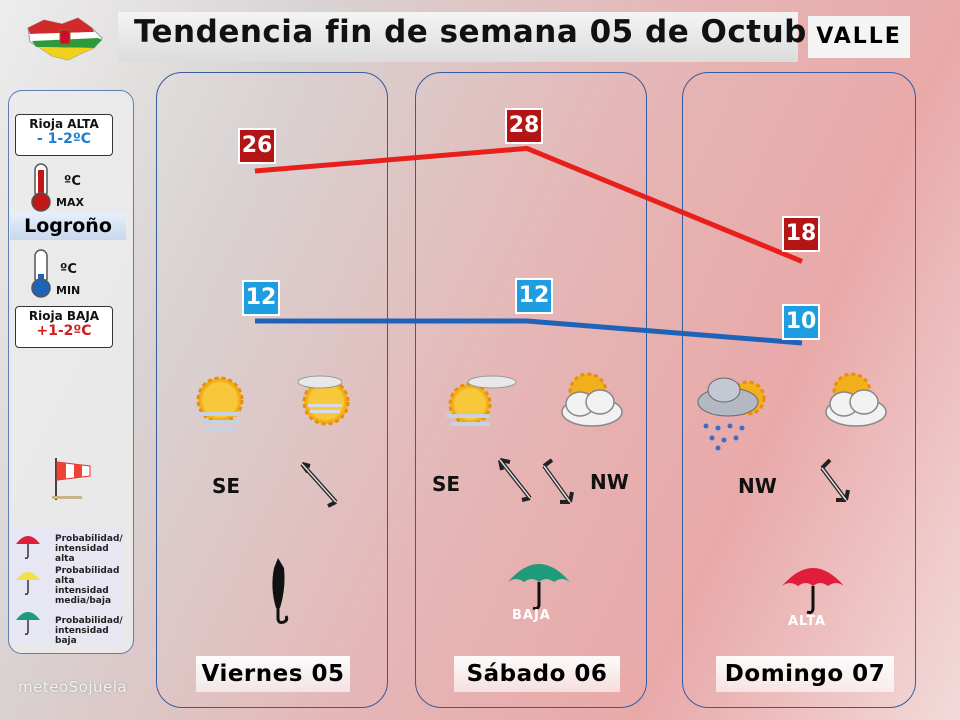 The height and width of the screenshot is (720, 960). Describe the element at coordinates (220, 404) in the screenshot. I see `sun-mist-icon` at that location.